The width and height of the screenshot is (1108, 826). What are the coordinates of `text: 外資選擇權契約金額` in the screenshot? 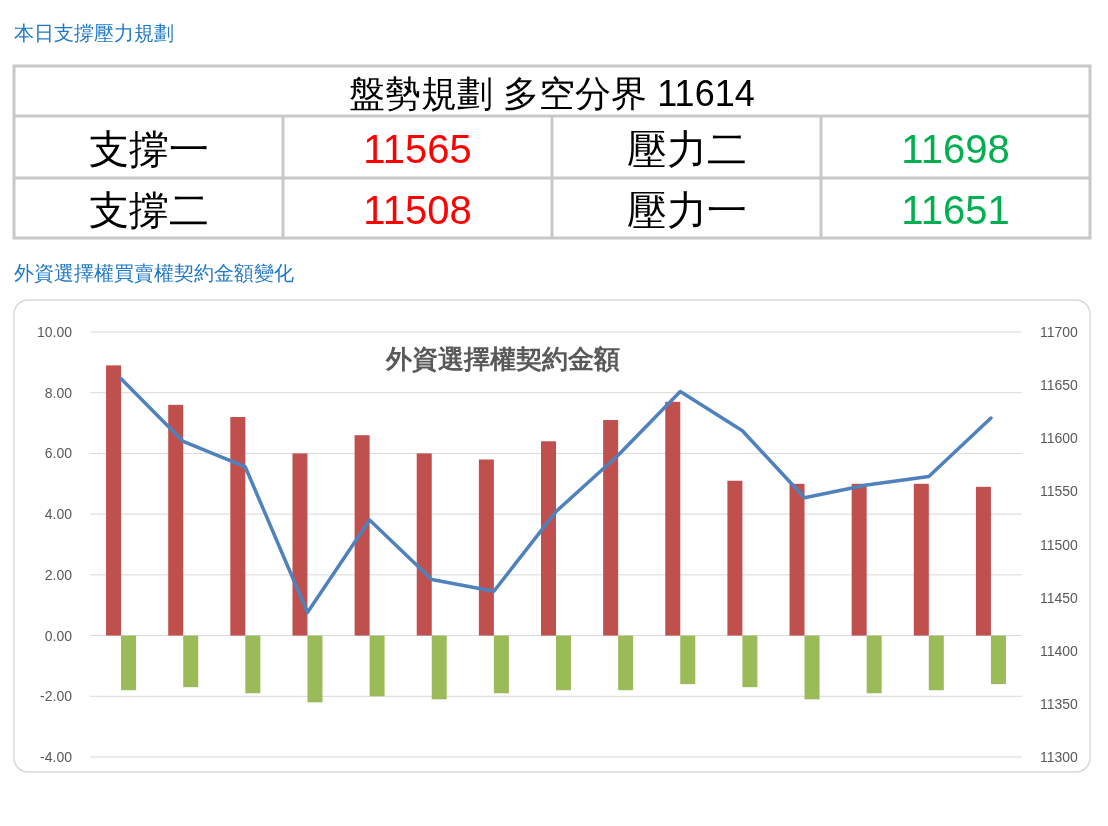 It's located at (502, 359).